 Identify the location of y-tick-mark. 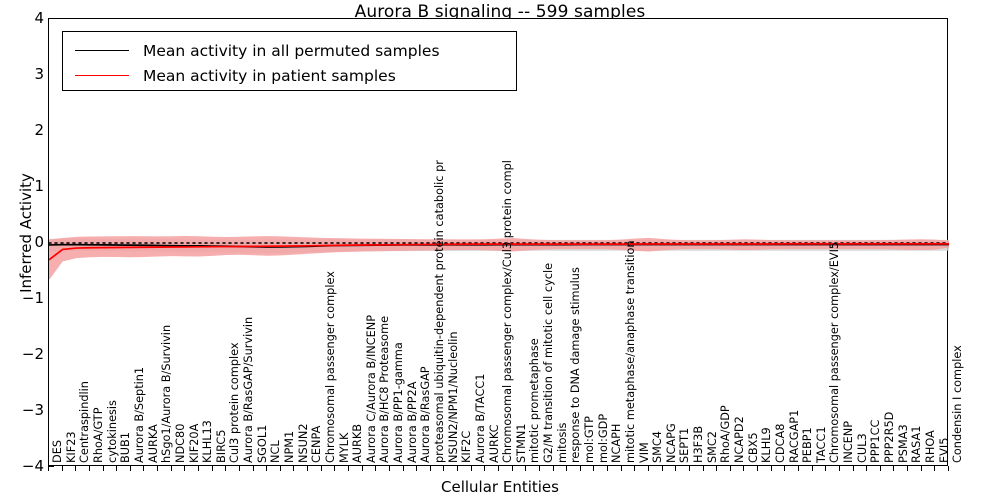
(51, 466).